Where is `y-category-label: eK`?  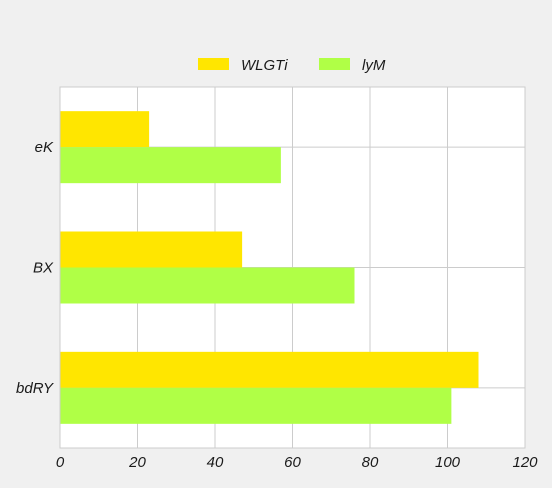 y-category-label: eK is located at coordinates (44, 147).